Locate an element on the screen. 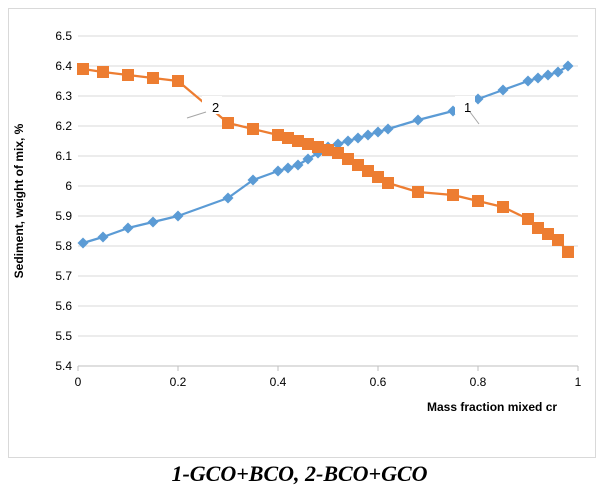 Image resolution: width=599 pixels, height=487 pixels. x-tick-label: 1 is located at coordinates (578, 382).